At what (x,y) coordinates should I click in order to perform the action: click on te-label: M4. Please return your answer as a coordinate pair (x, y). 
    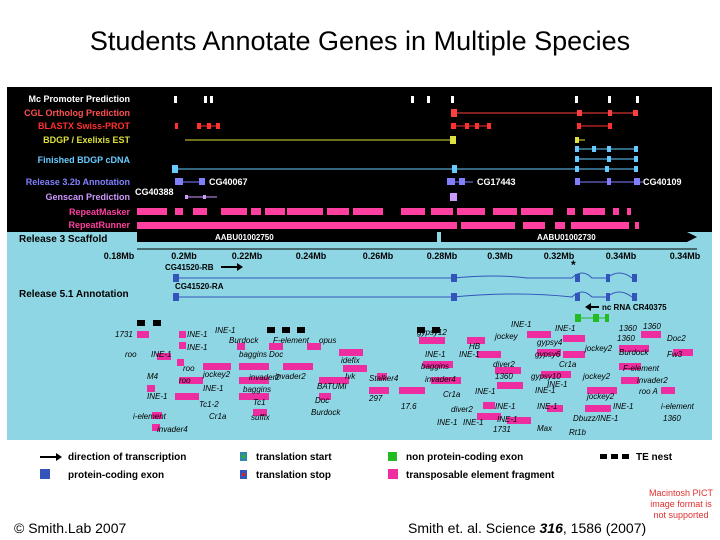
    Looking at the image, I should click on (153, 376).